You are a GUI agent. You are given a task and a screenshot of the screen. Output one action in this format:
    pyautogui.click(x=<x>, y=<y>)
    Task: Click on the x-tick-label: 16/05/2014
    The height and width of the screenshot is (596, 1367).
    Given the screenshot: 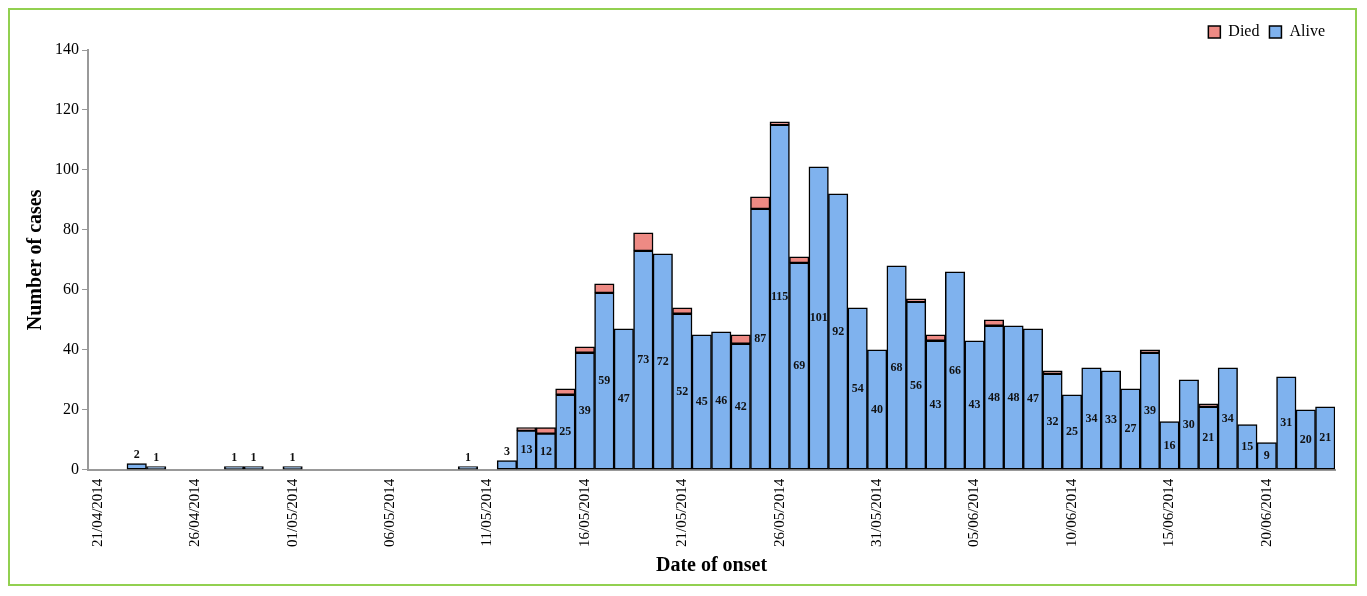 What is the action you would take?
    pyautogui.click(x=583, y=513)
    